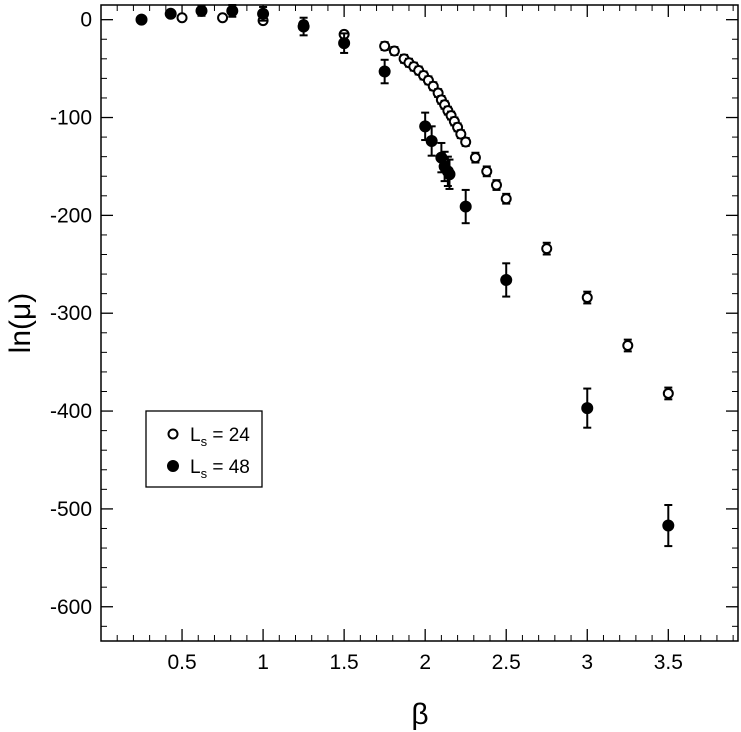 The image size is (741, 732). Describe the element at coordinates (86, 20) in the screenshot. I see `y-tick-label: 0` at that location.